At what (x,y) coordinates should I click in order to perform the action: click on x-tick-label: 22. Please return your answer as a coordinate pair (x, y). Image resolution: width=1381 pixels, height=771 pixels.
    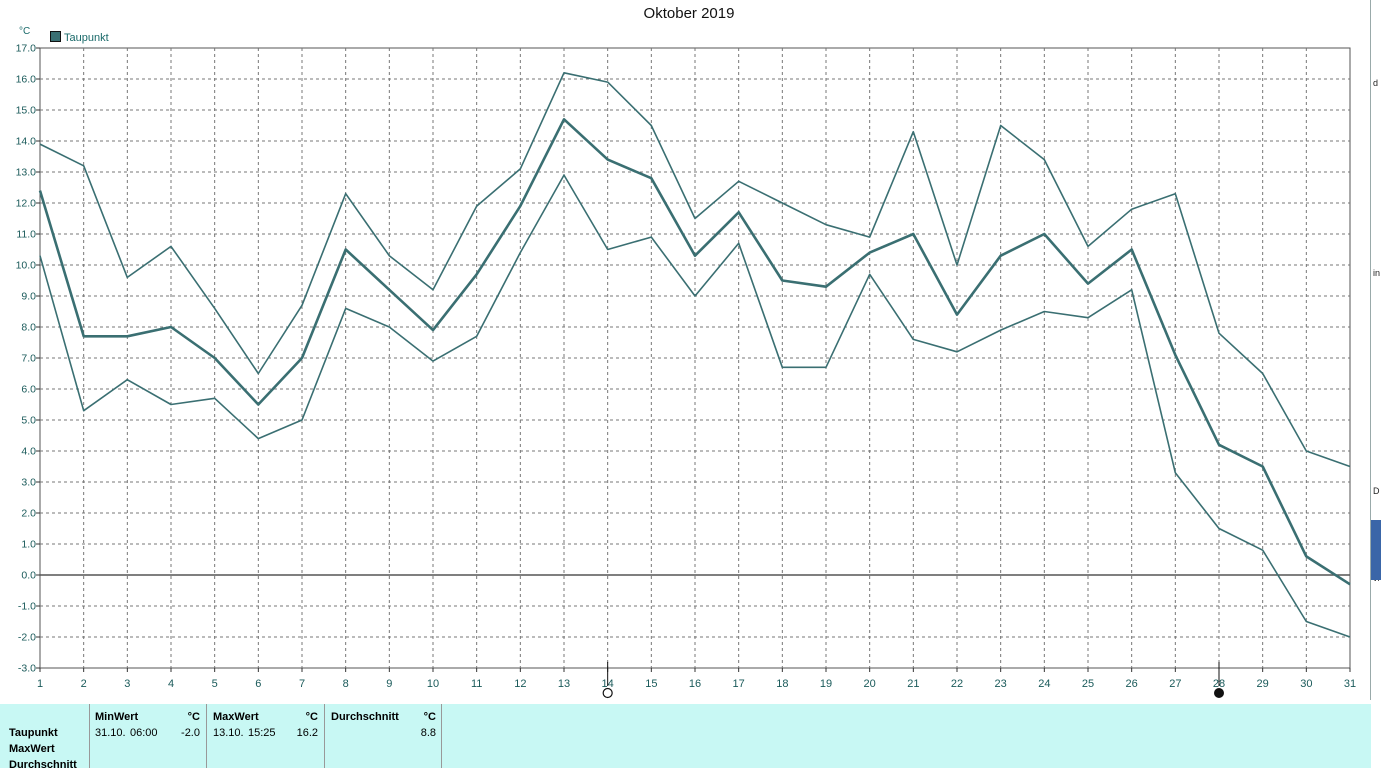
    Looking at the image, I should click on (957, 684).